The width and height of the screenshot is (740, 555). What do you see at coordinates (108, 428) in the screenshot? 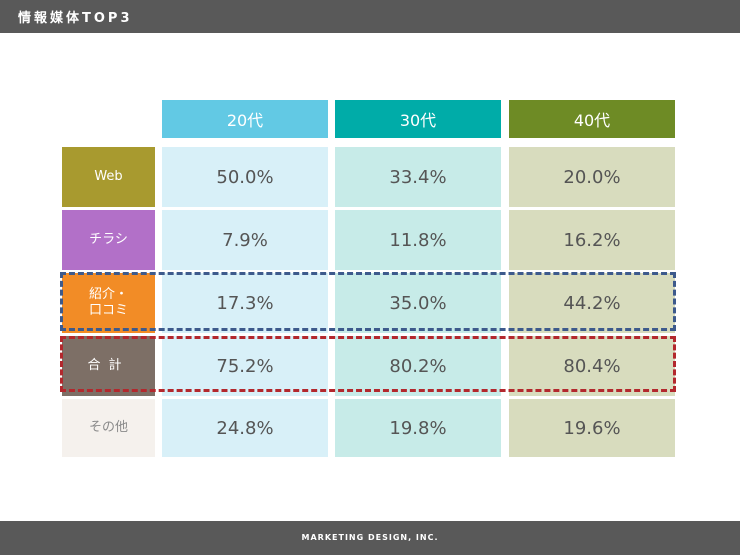
I see `row-label-other: その他` at bounding box center [108, 428].